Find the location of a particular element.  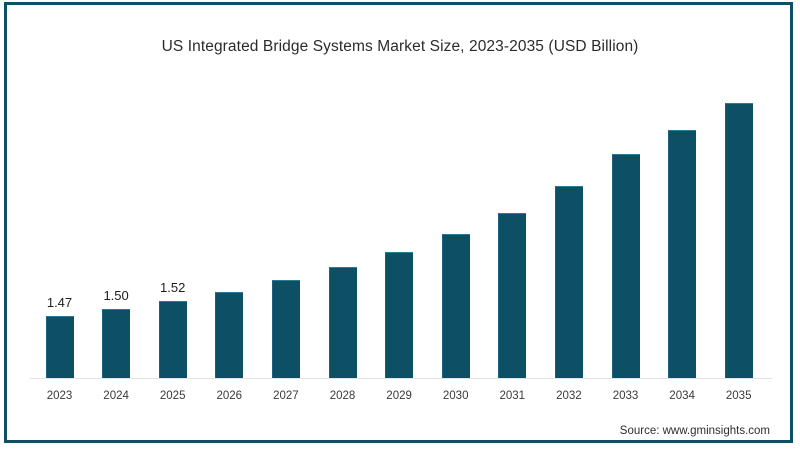

bar-2026 is located at coordinates (229, 335).